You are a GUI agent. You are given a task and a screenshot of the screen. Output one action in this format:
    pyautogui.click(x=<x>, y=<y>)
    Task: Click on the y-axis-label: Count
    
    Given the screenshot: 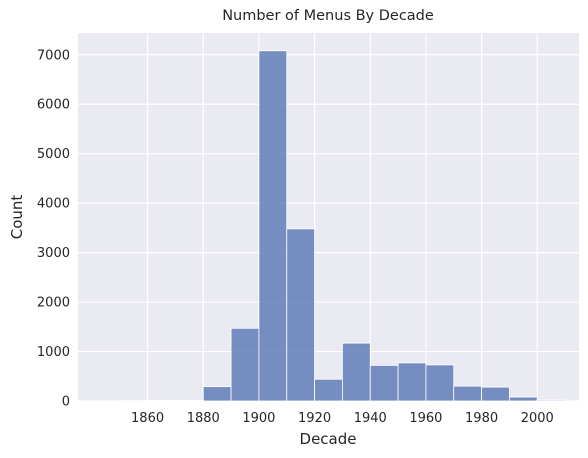 What is the action you would take?
    pyautogui.click(x=17, y=217)
    